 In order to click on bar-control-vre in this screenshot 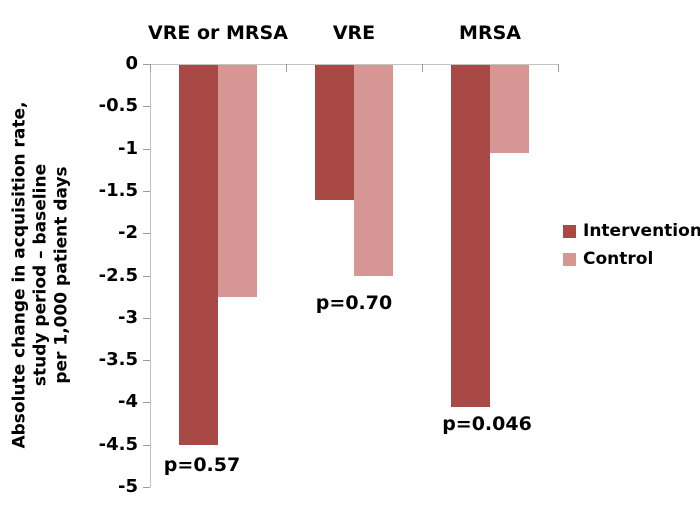, I will do `click(373, 170)`.